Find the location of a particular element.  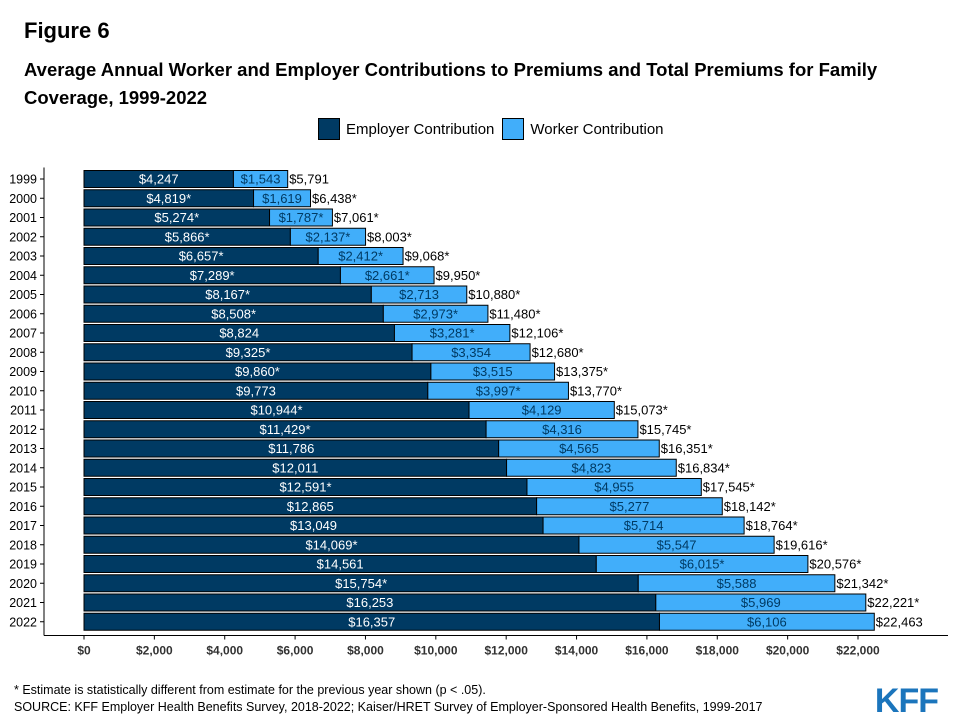

data-label-employer: $10,944* is located at coordinates (276, 410).